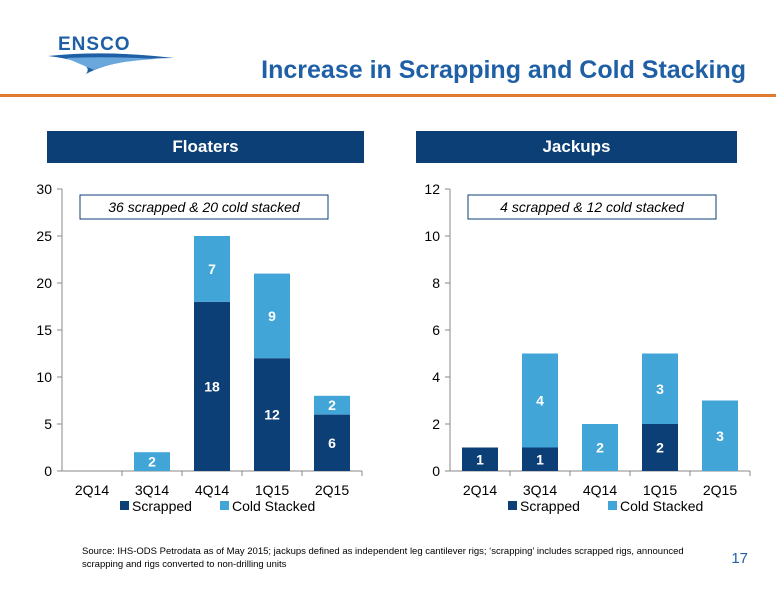 The height and width of the screenshot is (600, 776). Describe the element at coordinates (162, 506) in the screenshot. I see `floaters-legend-label: Scrapped` at that location.